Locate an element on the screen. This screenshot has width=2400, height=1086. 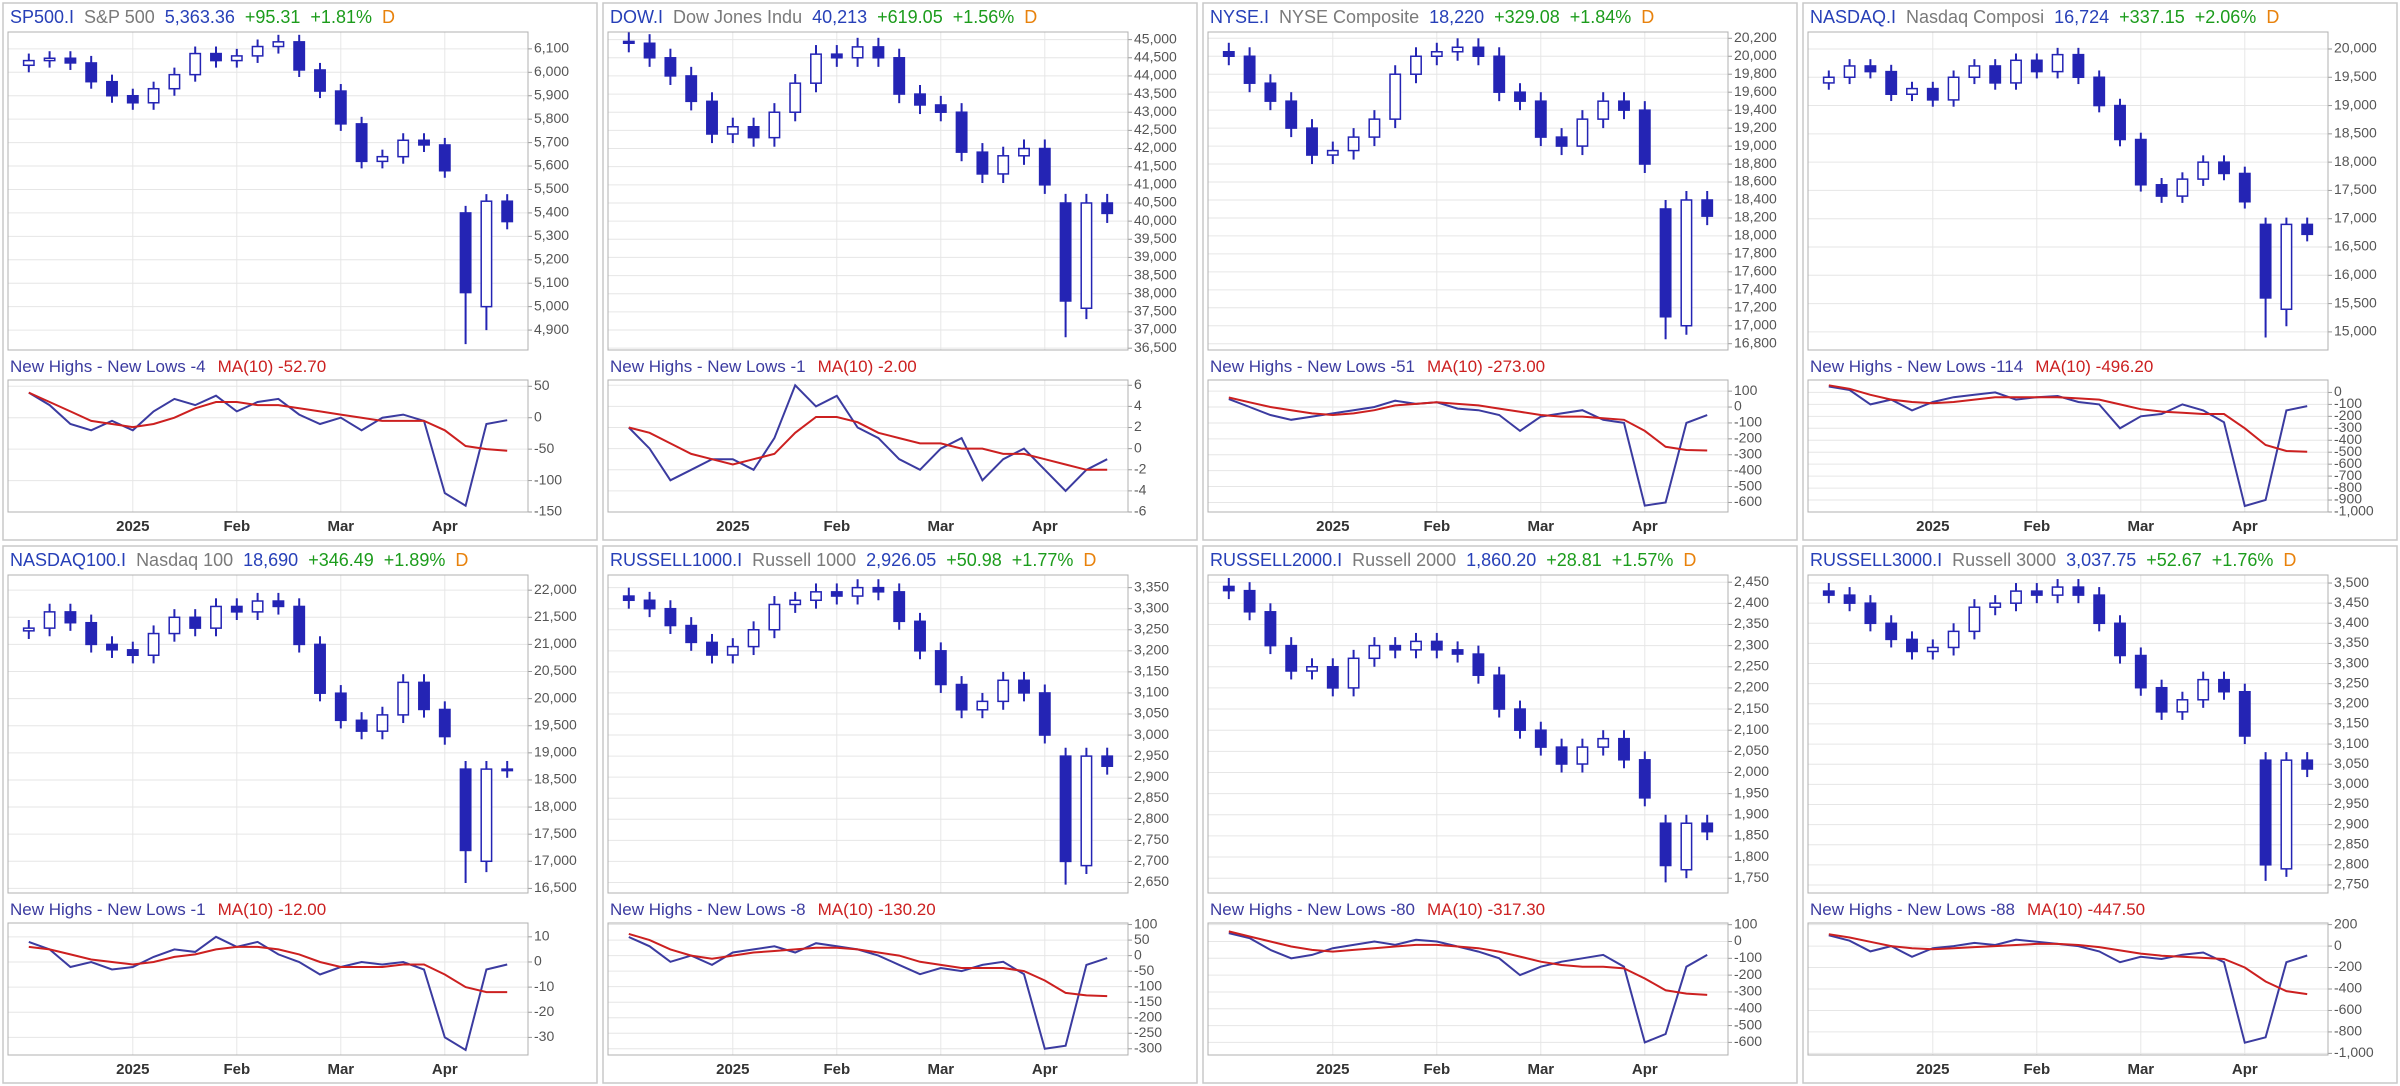
header-last: 2,926.05 is located at coordinates (901, 560).